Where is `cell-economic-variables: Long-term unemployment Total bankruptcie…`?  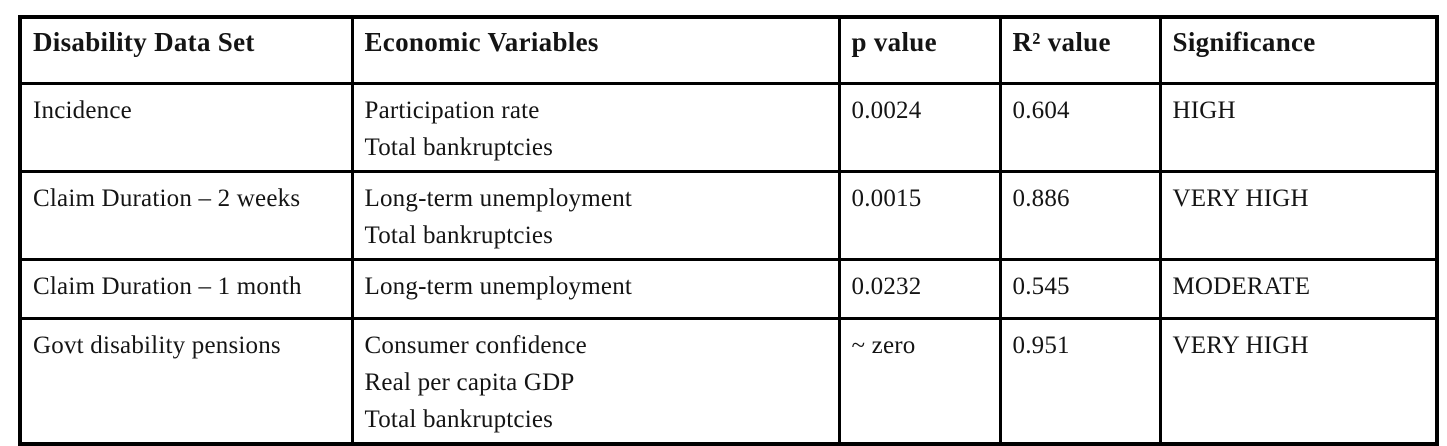
cell-economic-variables: Long-term unemployment Total bankruptcie… is located at coordinates (595, 215).